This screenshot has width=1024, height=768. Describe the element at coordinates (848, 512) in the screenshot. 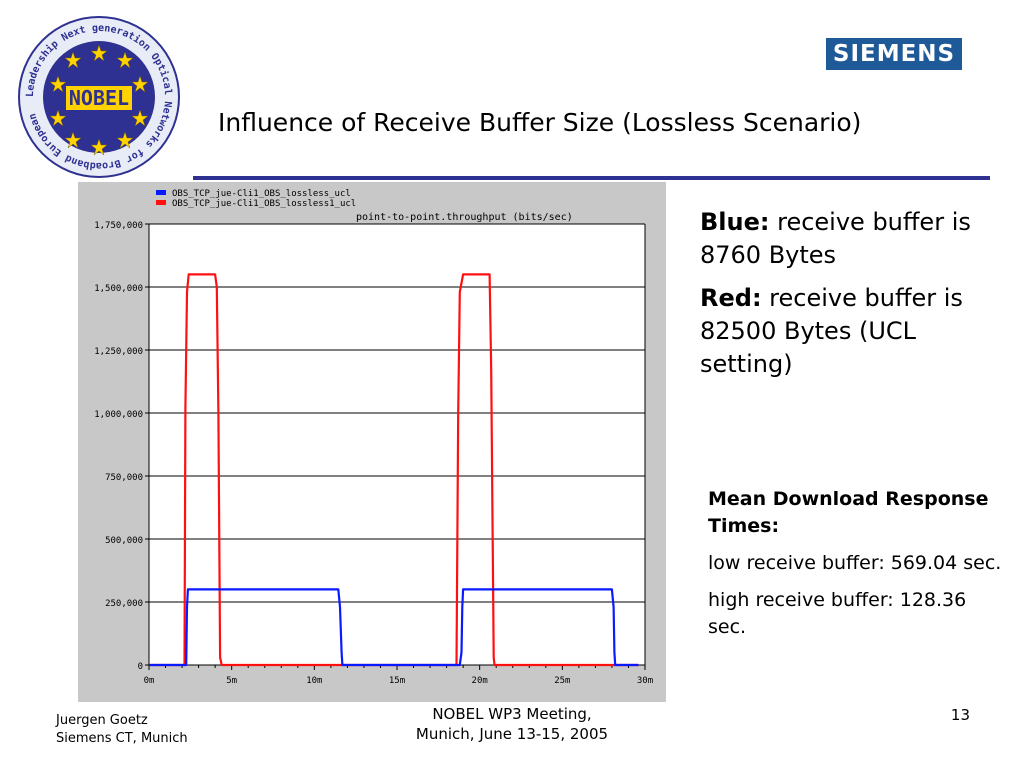

I see `mean-heading: Mean Download Response Times:` at that location.